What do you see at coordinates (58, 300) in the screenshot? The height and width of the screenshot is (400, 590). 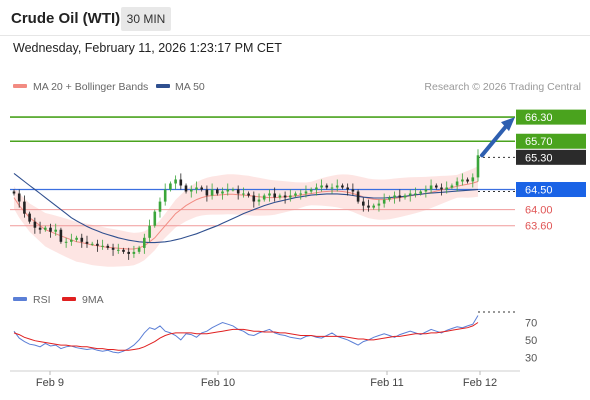 I see `rsi-legend: RSI 9MA` at bounding box center [58, 300].